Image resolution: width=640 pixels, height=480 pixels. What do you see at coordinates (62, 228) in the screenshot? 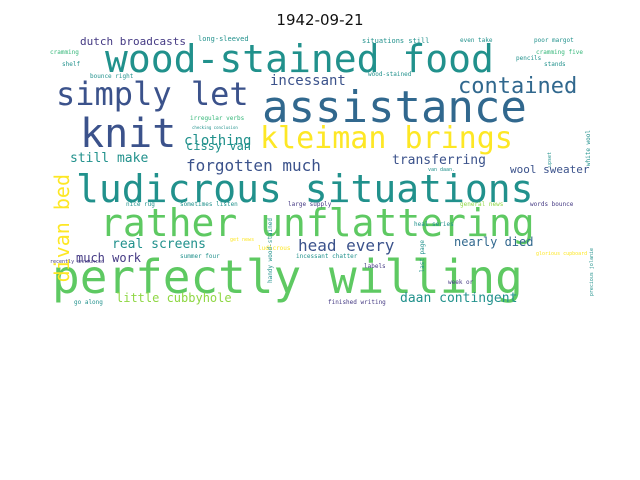
I see `word-divan-bed: divan bed` at bounding box center [62, 228].